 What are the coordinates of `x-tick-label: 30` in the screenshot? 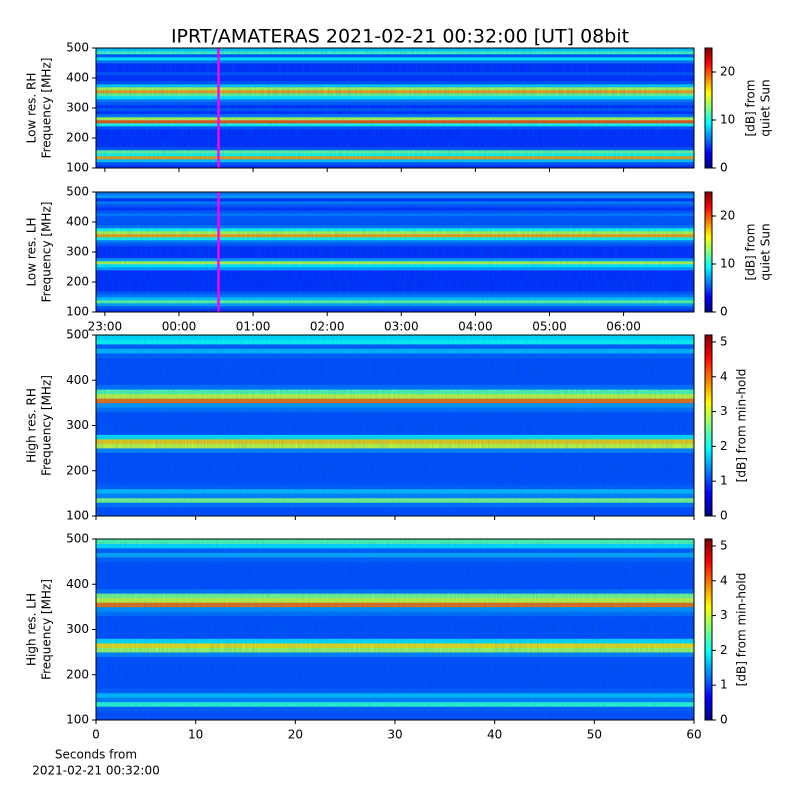 It's located at (394, 735).